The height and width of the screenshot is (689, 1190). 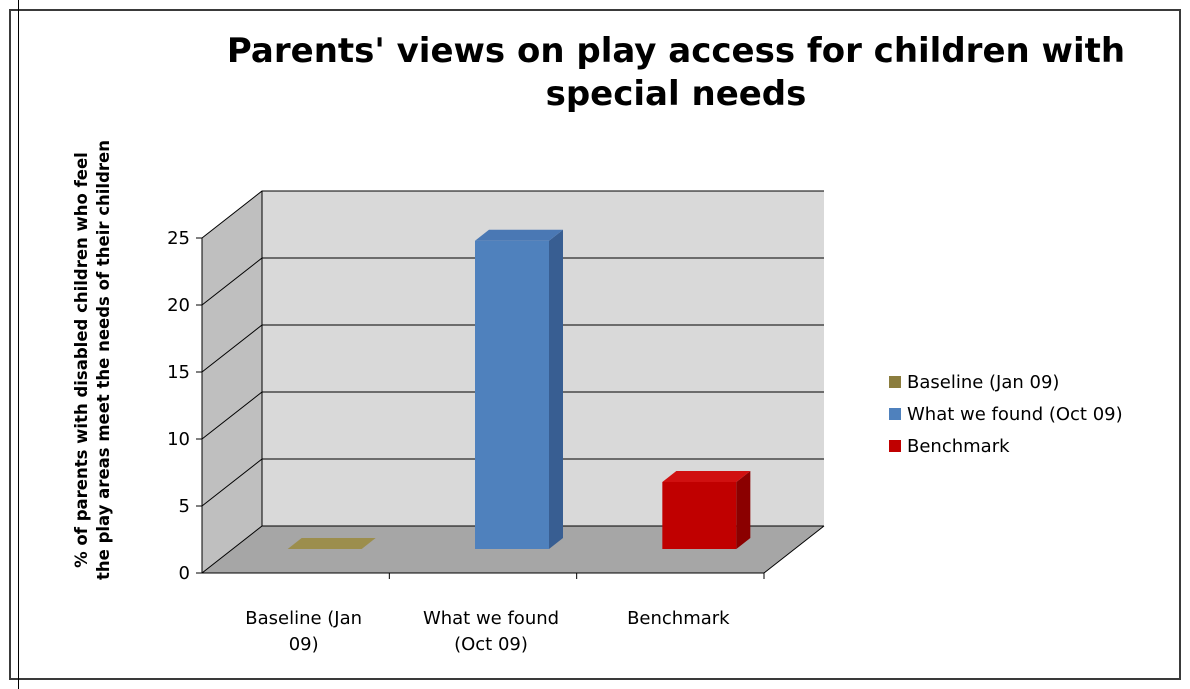 I want to click on x-tick-label: Benchmark, so click(x=678, y=618).